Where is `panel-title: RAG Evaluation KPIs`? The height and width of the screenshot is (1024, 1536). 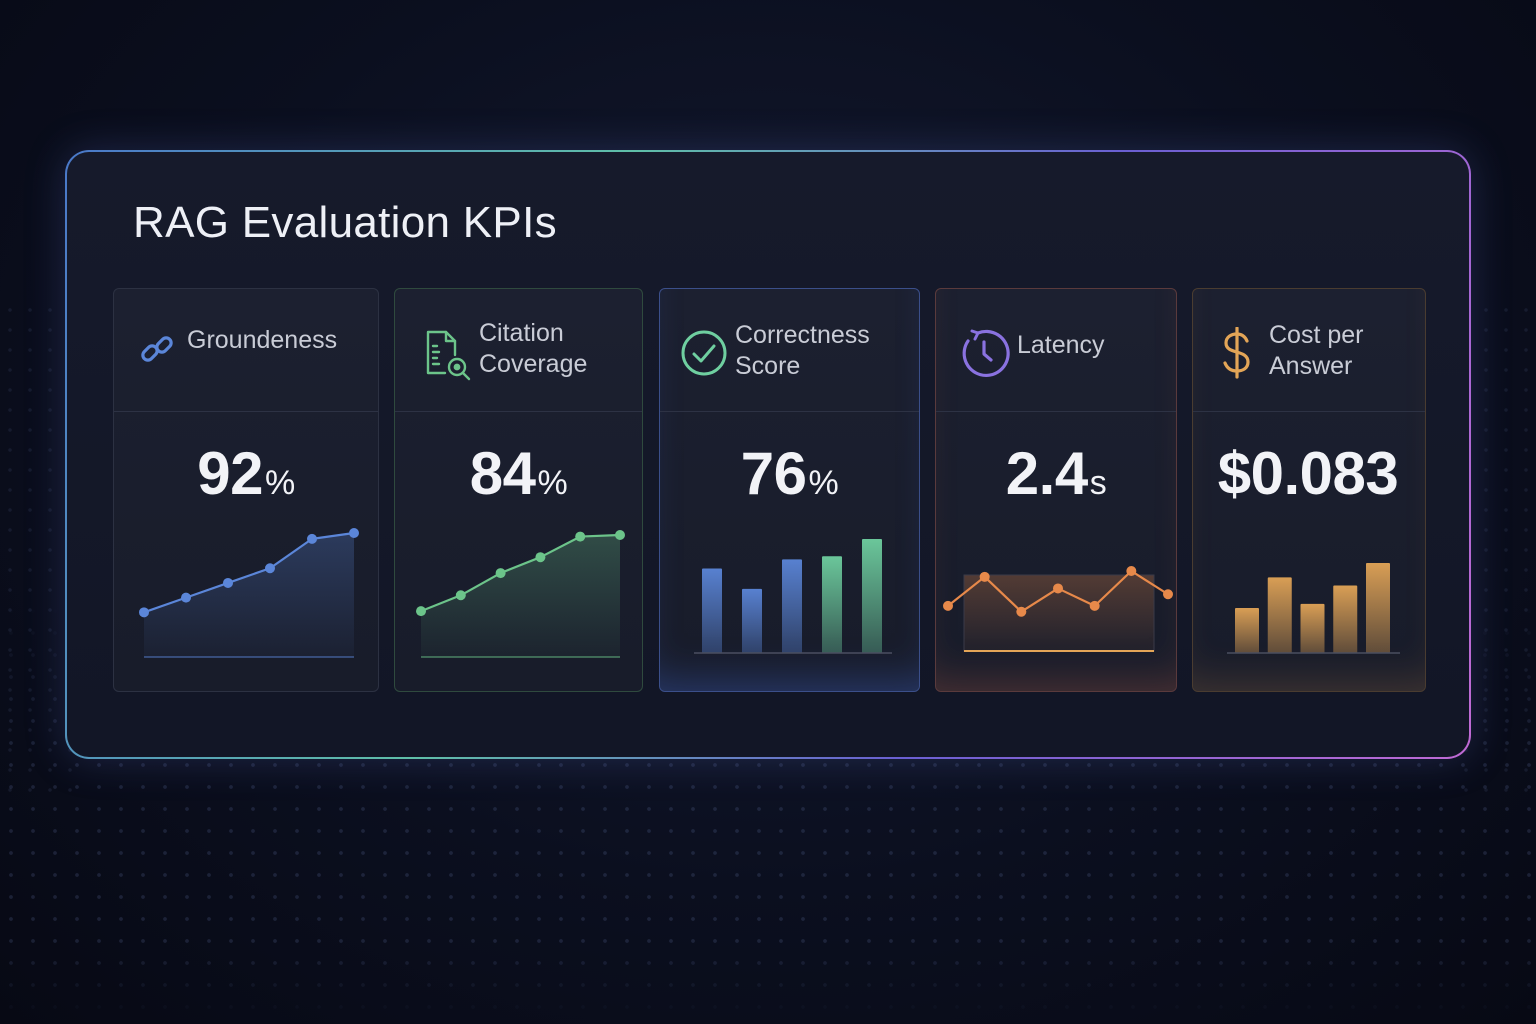
panel-title: RAG Evaluation KPIs is located at coordinates (345, 222).